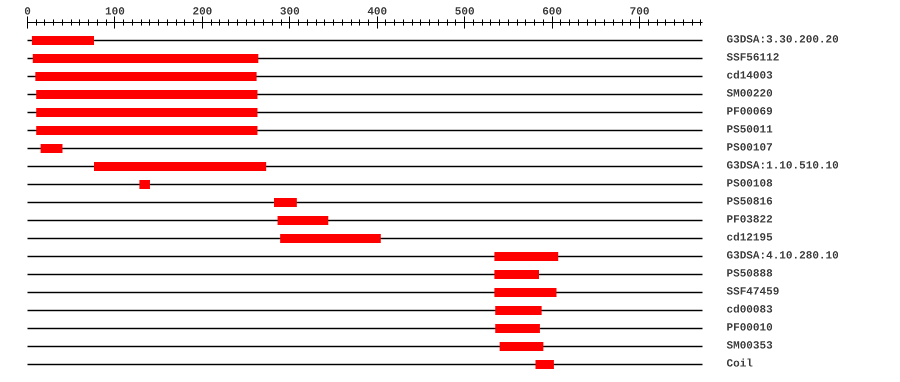 Image resolution: width=900 pixels, height=382 pixels. Describe the element at coordinates (750, 76) in the screenshot. I see `y-tick-label: cd14003` at that location.